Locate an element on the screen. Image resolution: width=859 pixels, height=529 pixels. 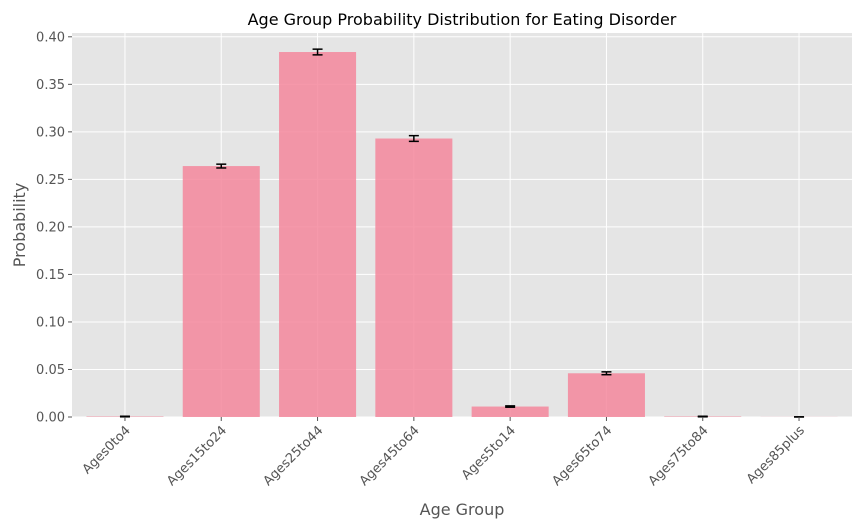
error-bar-Ages25to44 is located at coordinates (317, 52).